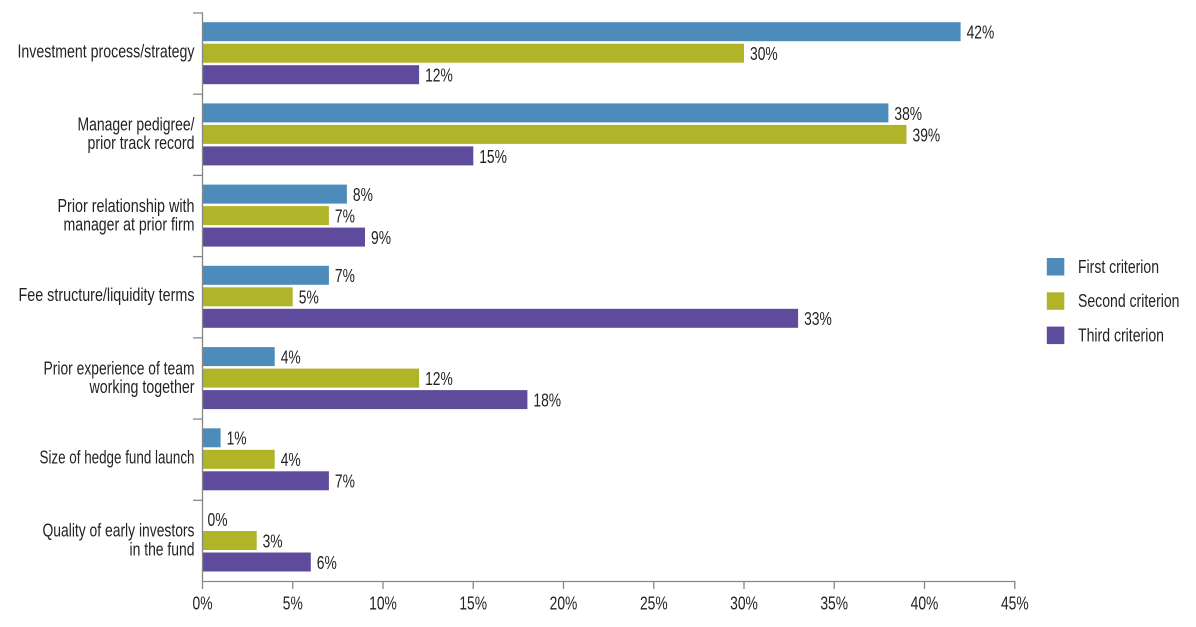 The width and height of the screenshot is (1196, 627). Describe the element at coordinates (162, 549) in the screenshot. I see `svg-text: in the fund` at that location.